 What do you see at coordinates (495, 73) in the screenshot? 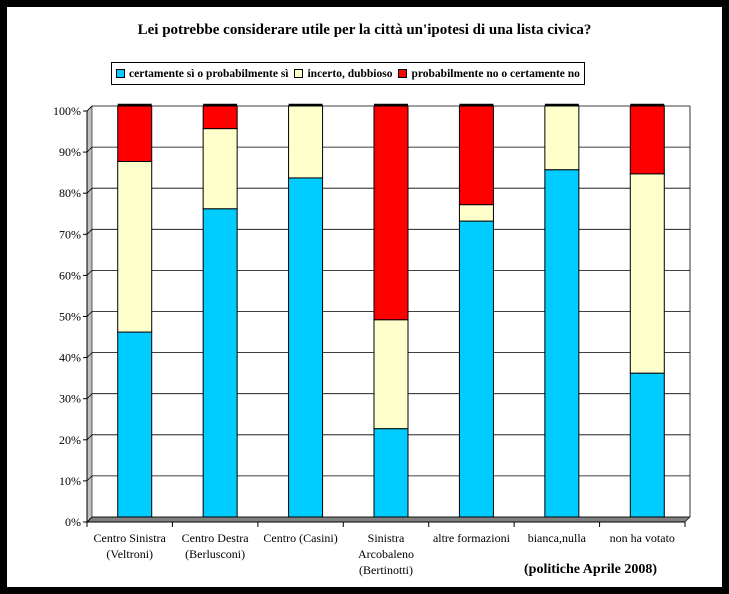
I see `legend-label-3: probabilmente no o certamente no` at bounding box center [495, 73].